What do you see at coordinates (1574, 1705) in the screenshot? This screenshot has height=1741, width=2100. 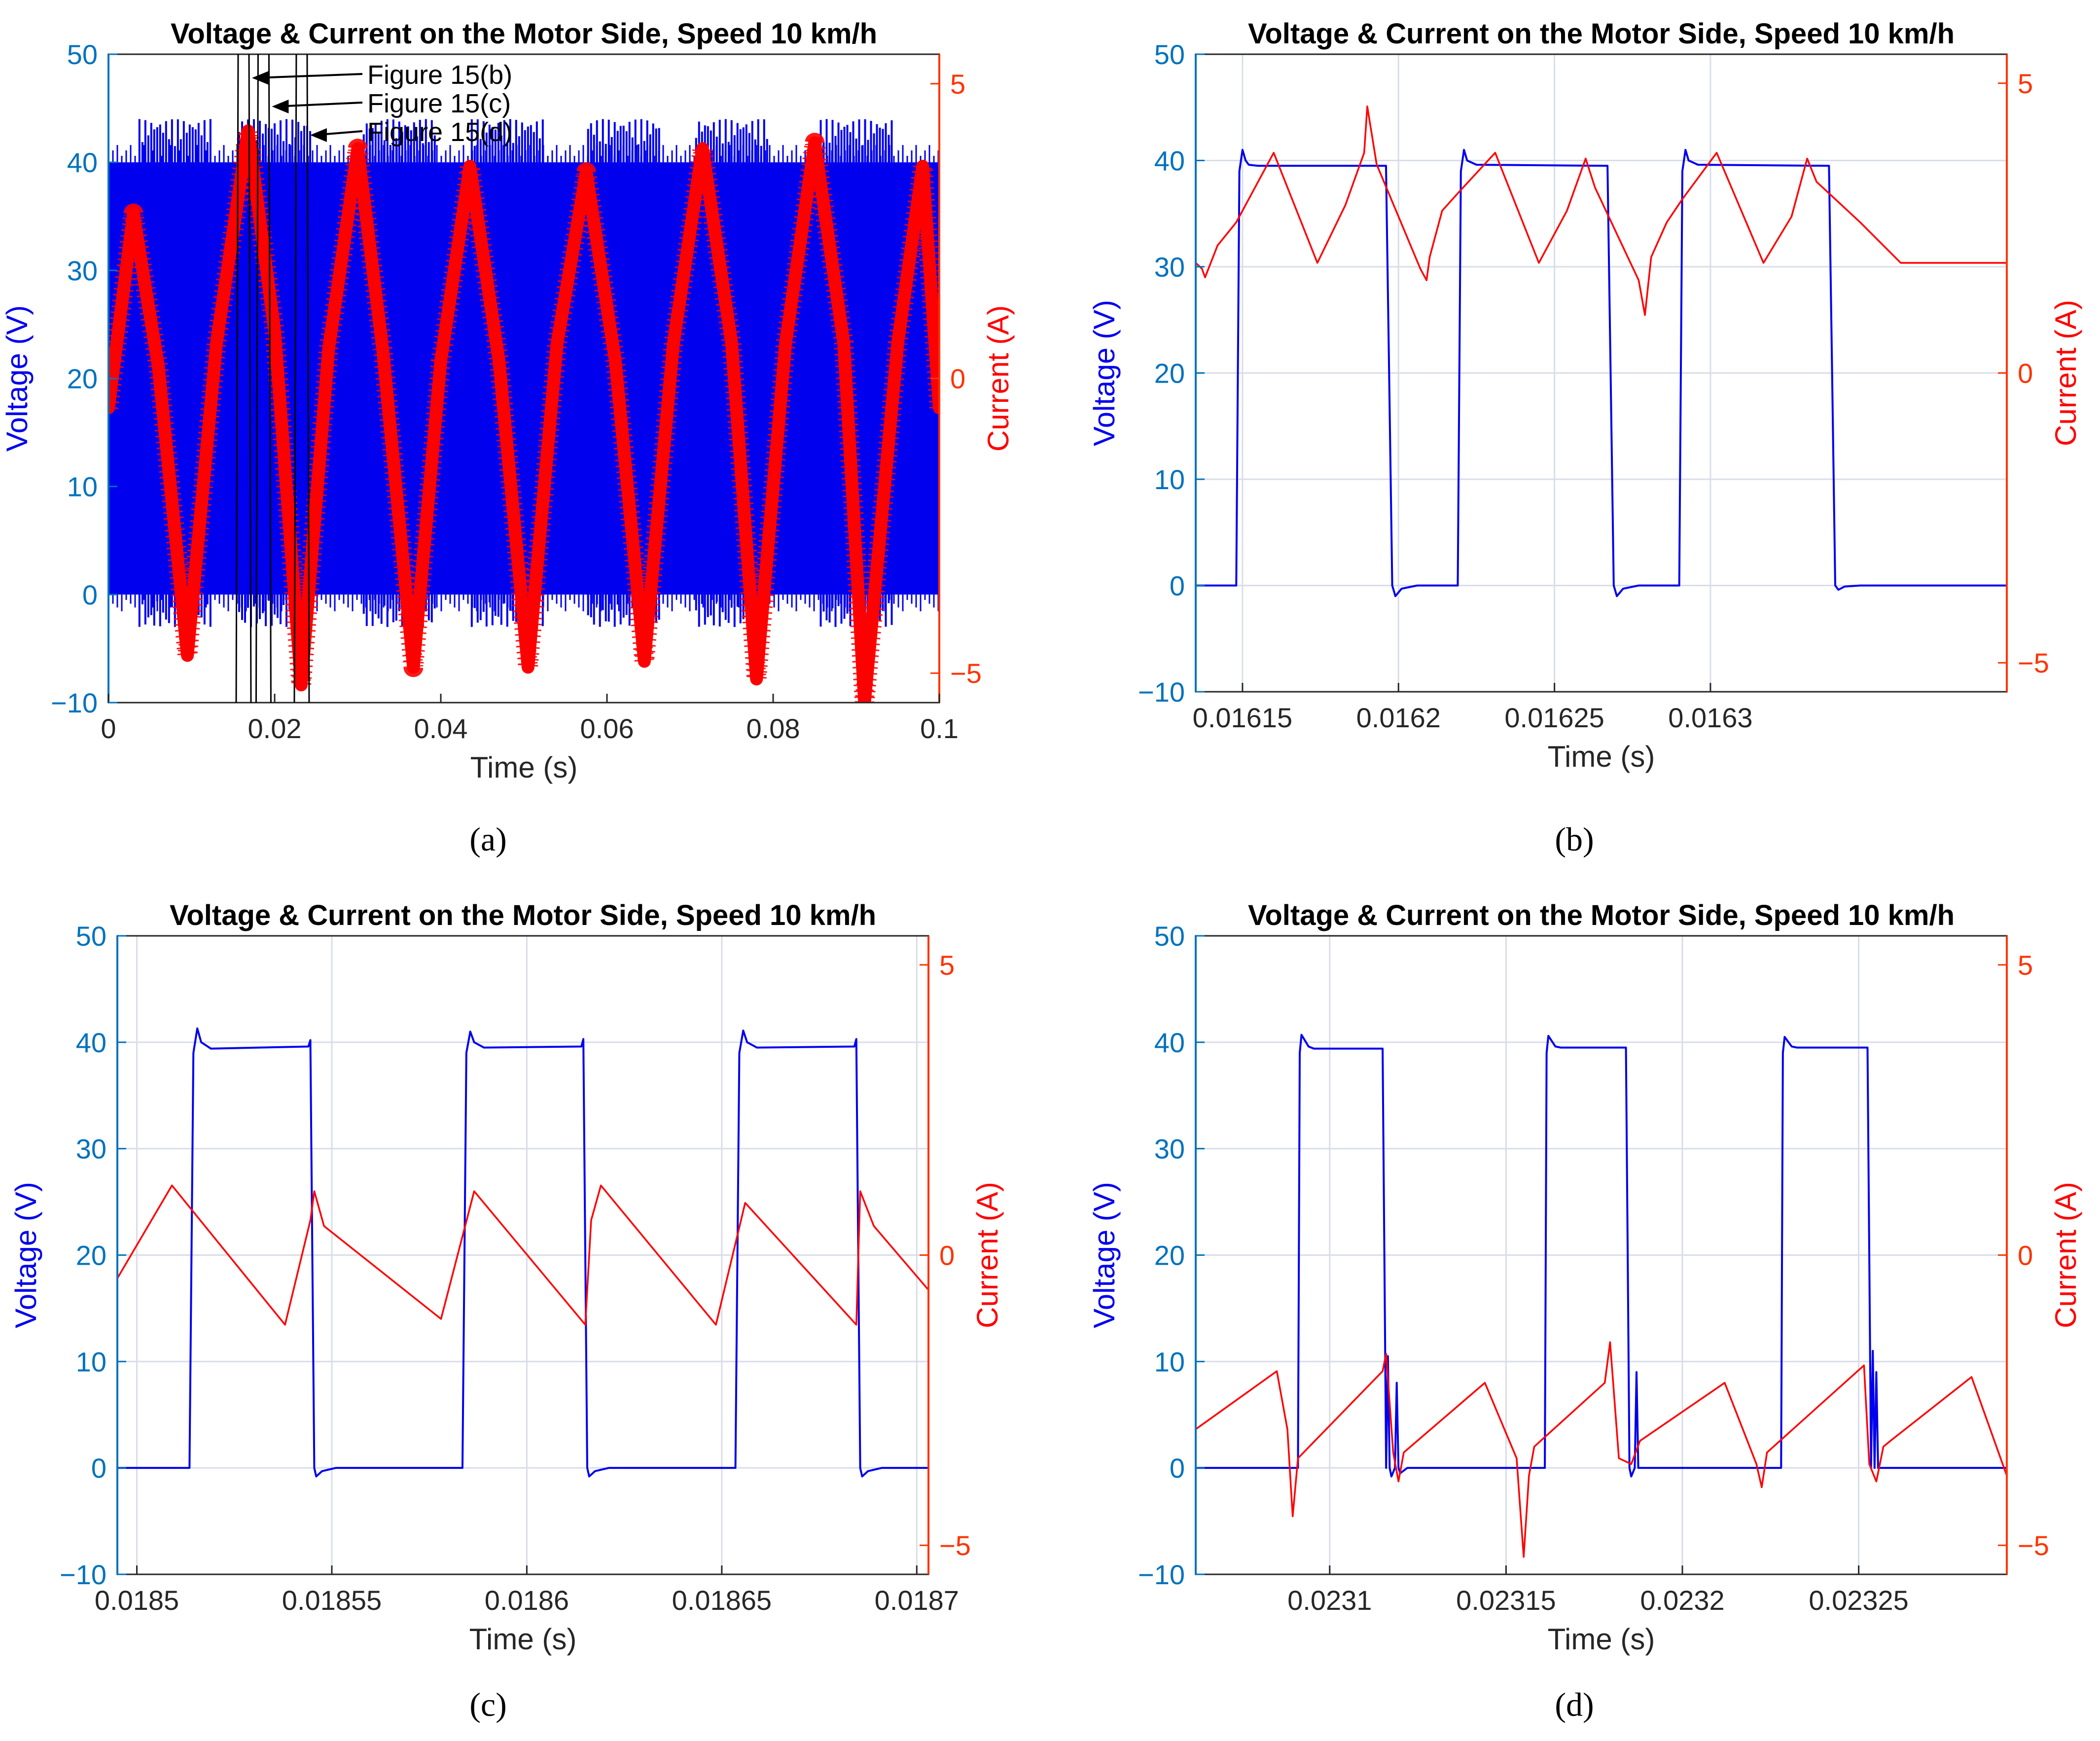 I see `panel-letter-d: (d)` at bounding box center [1574, 1705].